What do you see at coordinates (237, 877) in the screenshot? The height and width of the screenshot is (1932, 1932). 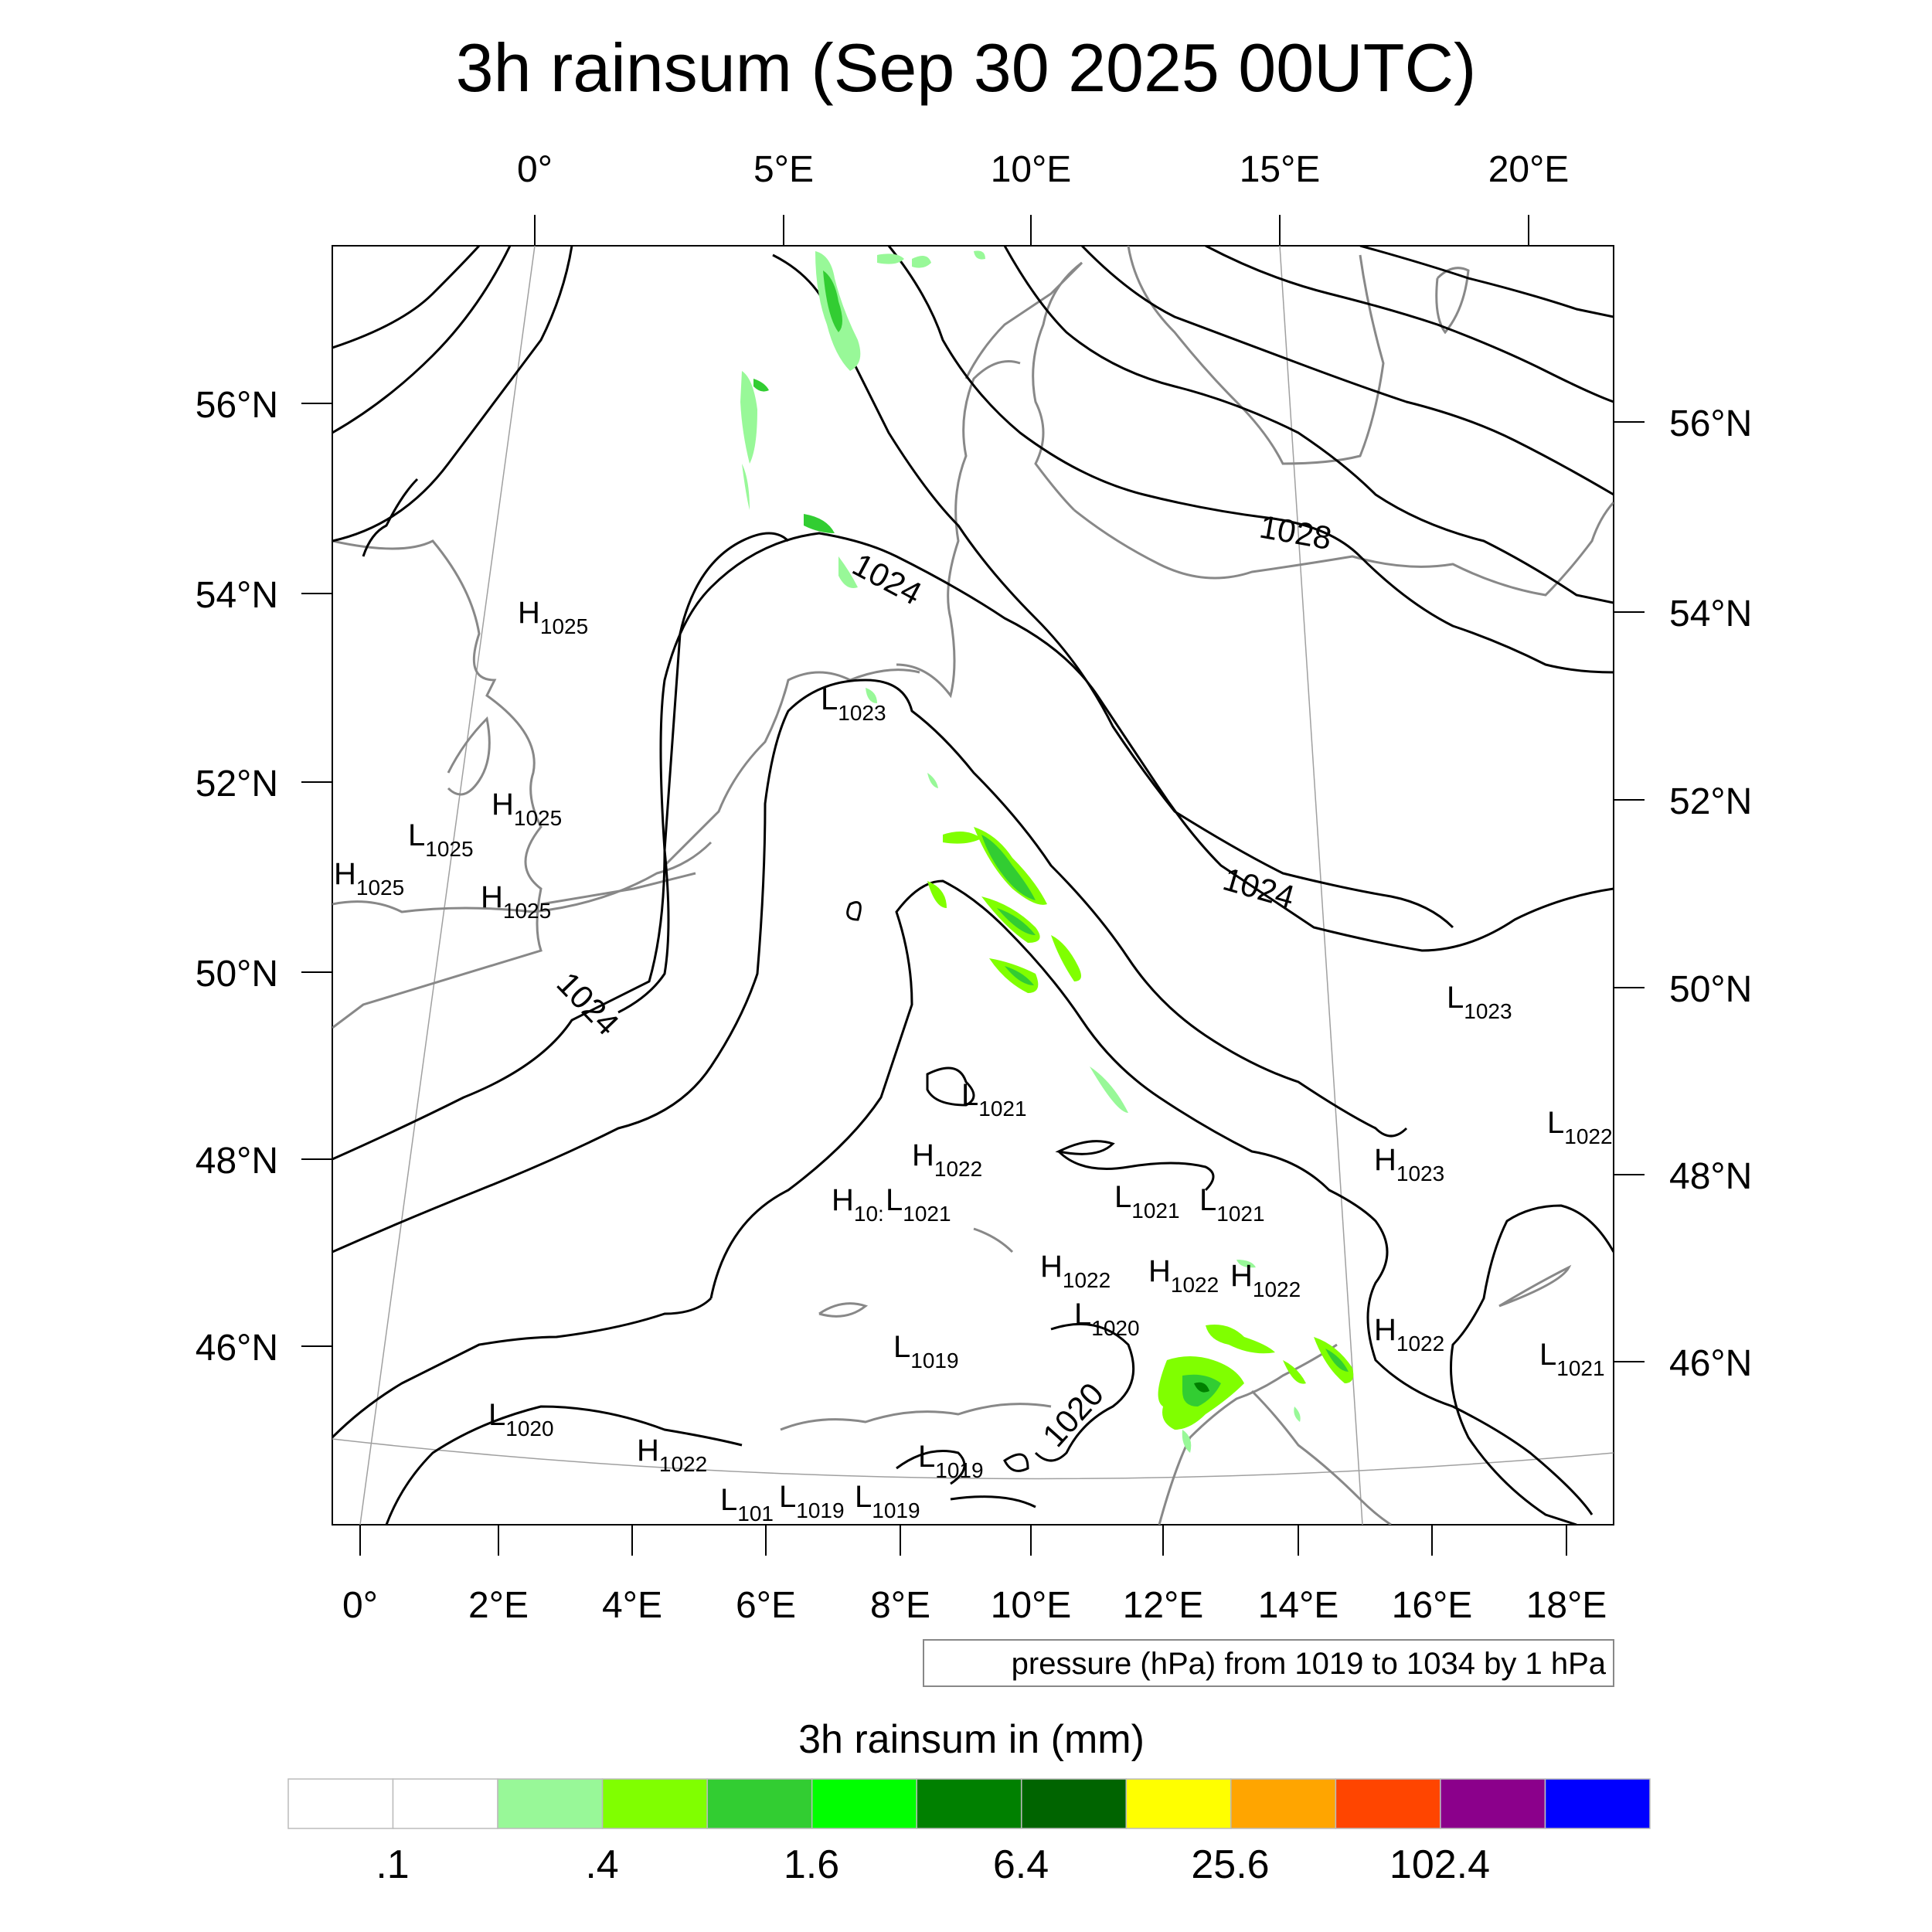 I see `left-latitude-labels: 56°N 54°N 52°N 50°N 48°N 46°N` at bounding box center [237, 877].